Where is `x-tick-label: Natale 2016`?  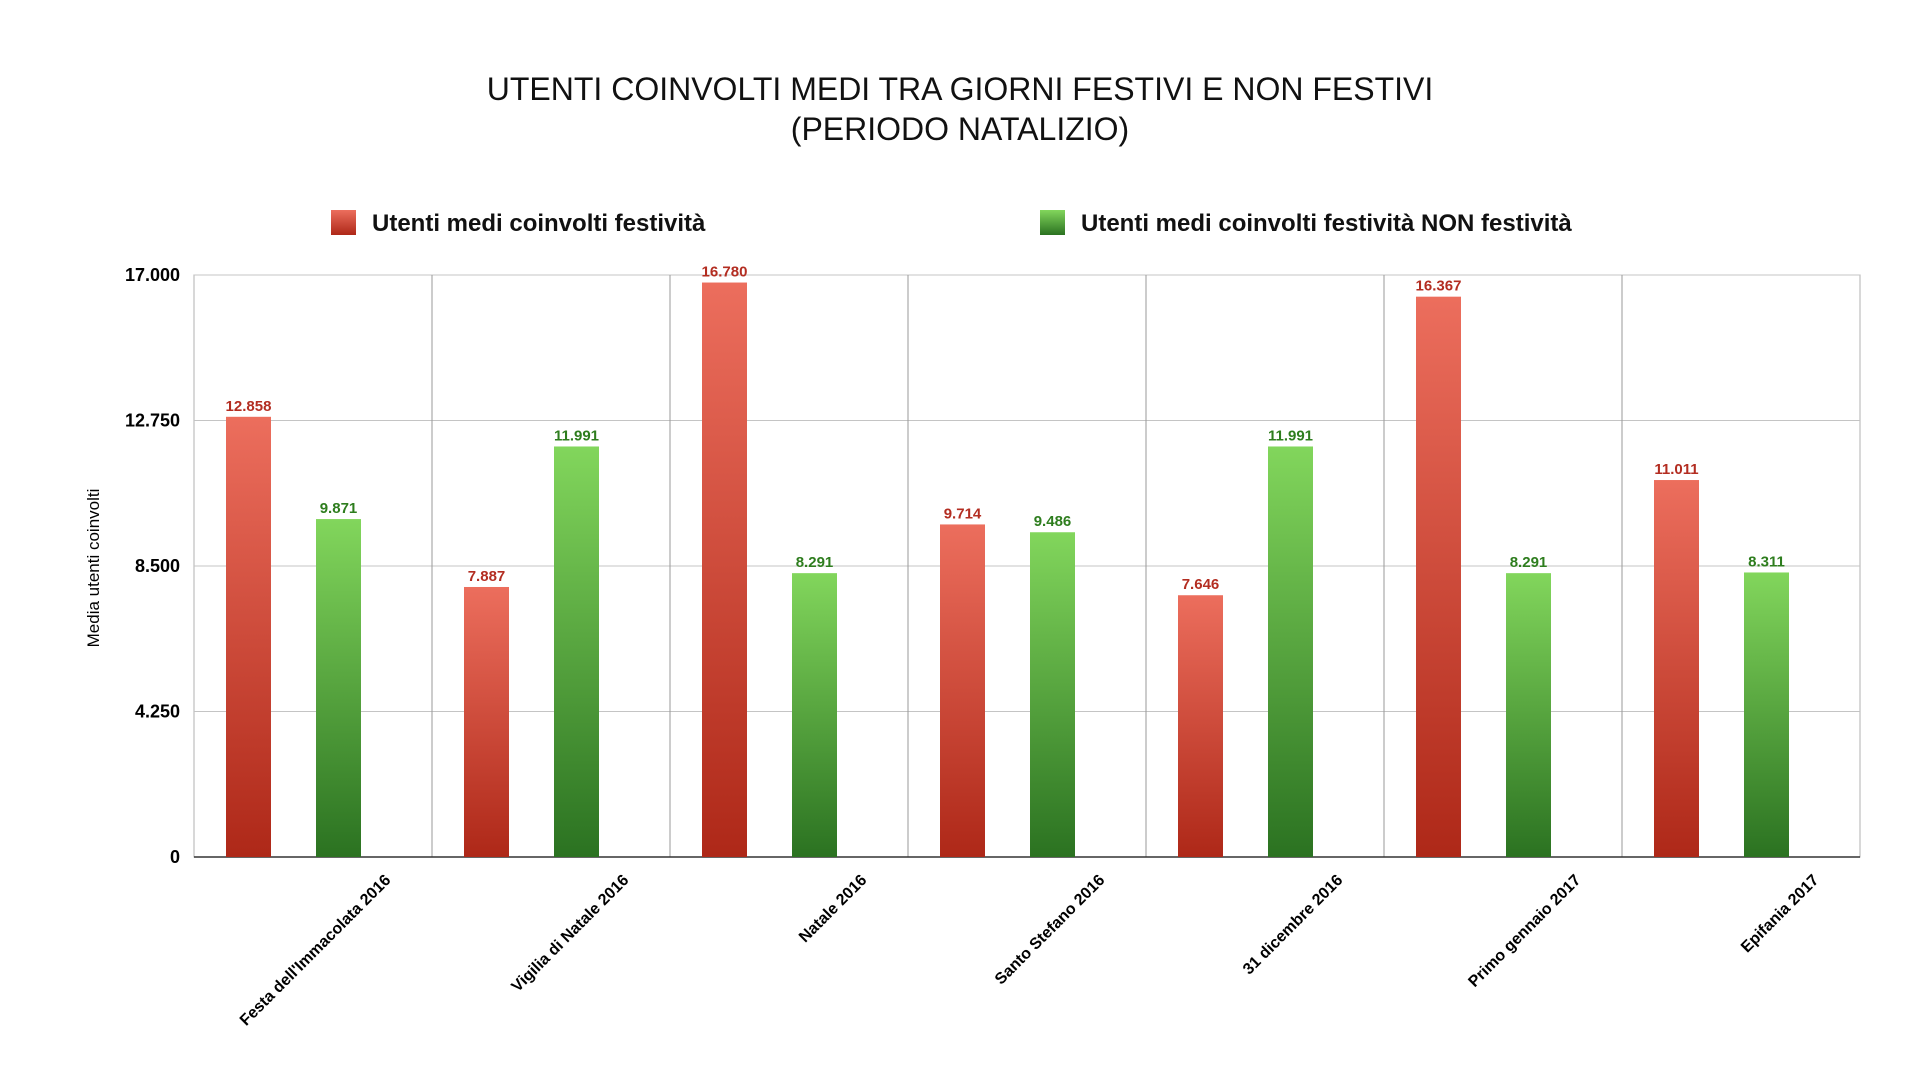
x-tick-label: Natale 2016 is located at coordinates (833, 909).